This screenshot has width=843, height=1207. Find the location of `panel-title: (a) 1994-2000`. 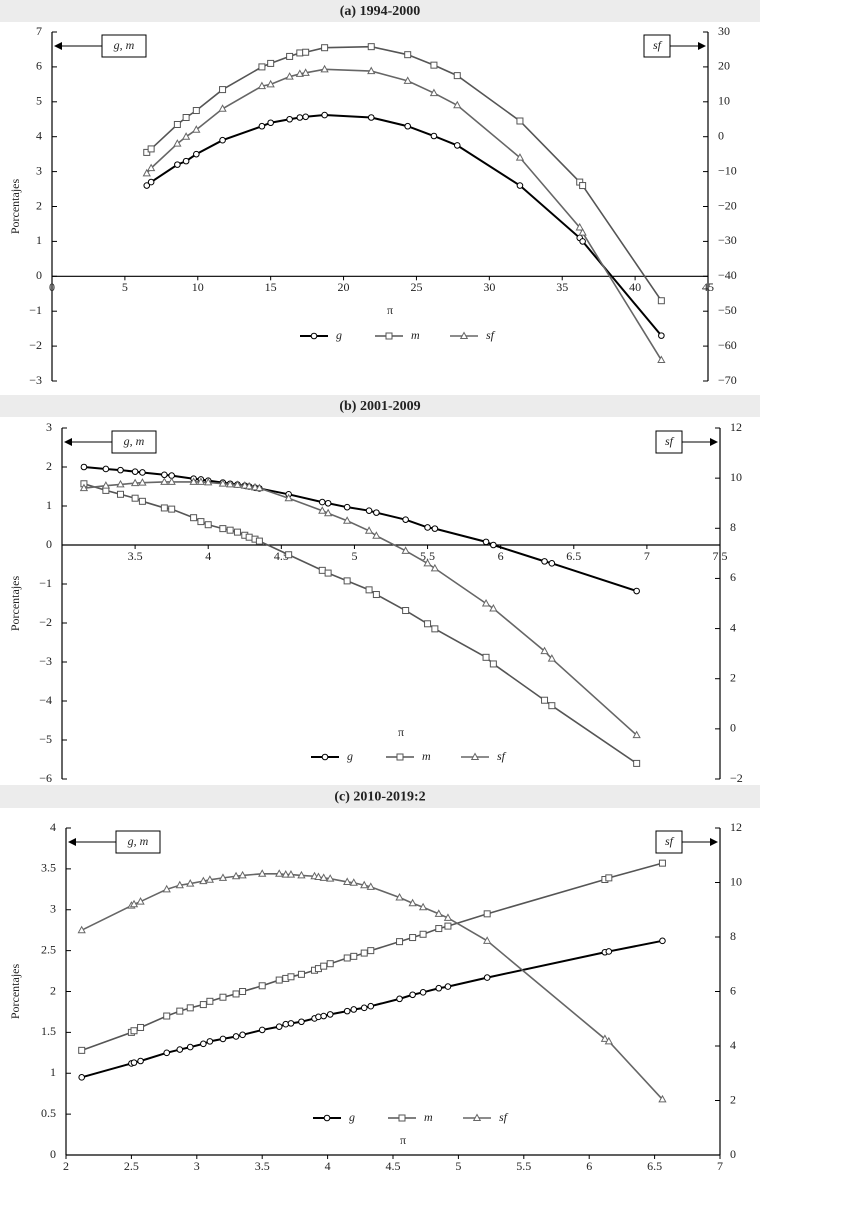

panel-title: (a) 1994-2000 is located at coordinates (380, 11).